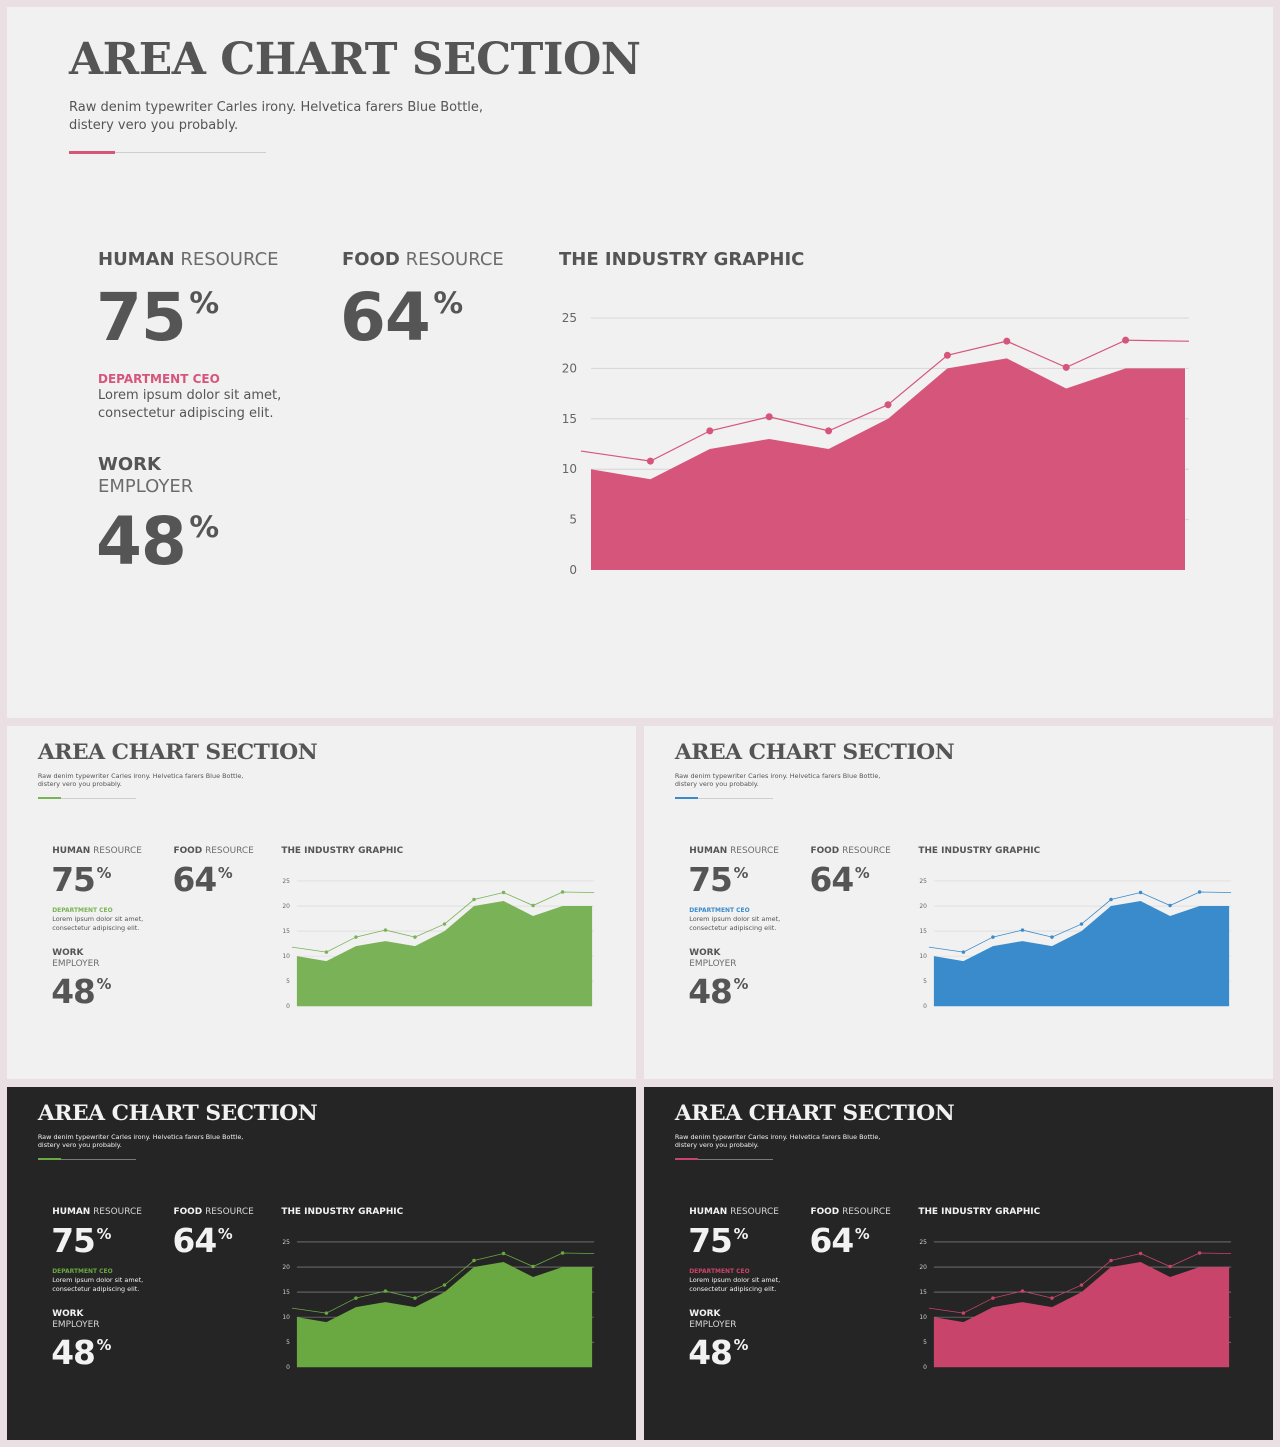 This screenshot has width=1280, height=1447. What do you see at coordinates (229, 851) in the screenshot?
I see `food-resource-thin: RESOURCE` at bounding box center [229, 851].